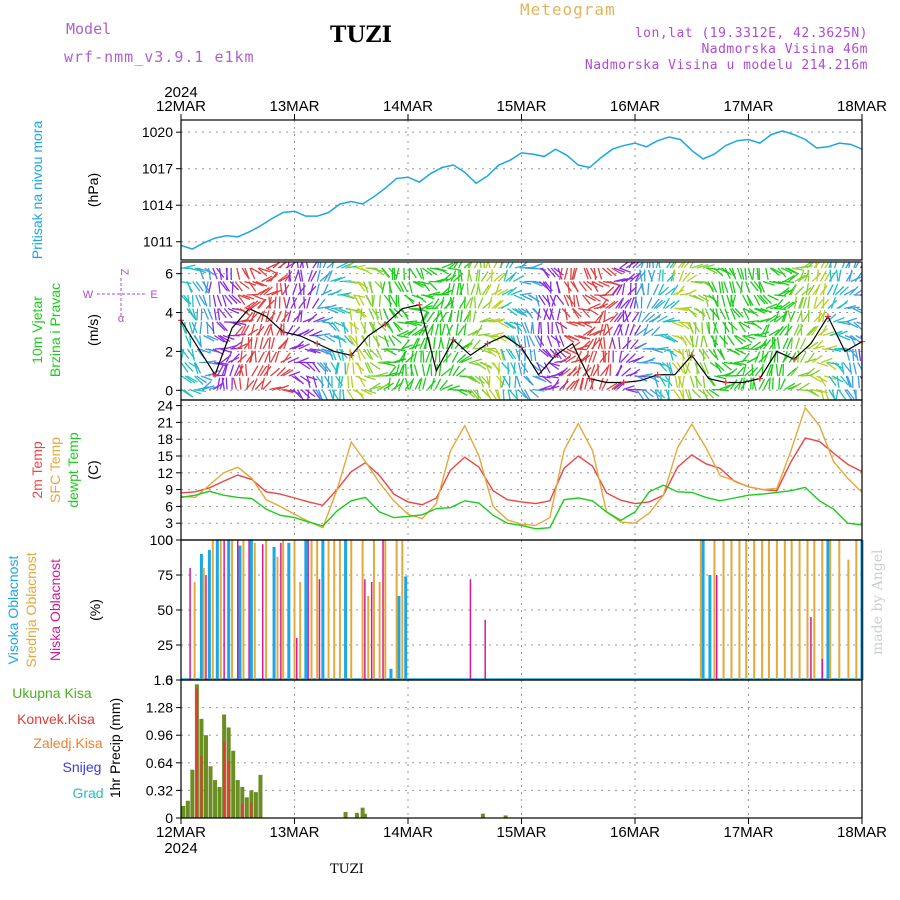 The height and width of the screenshot is (900, 900). Describe the element at coordinates (121, 298) in the screenshot. I see `compass-cross` at that location.